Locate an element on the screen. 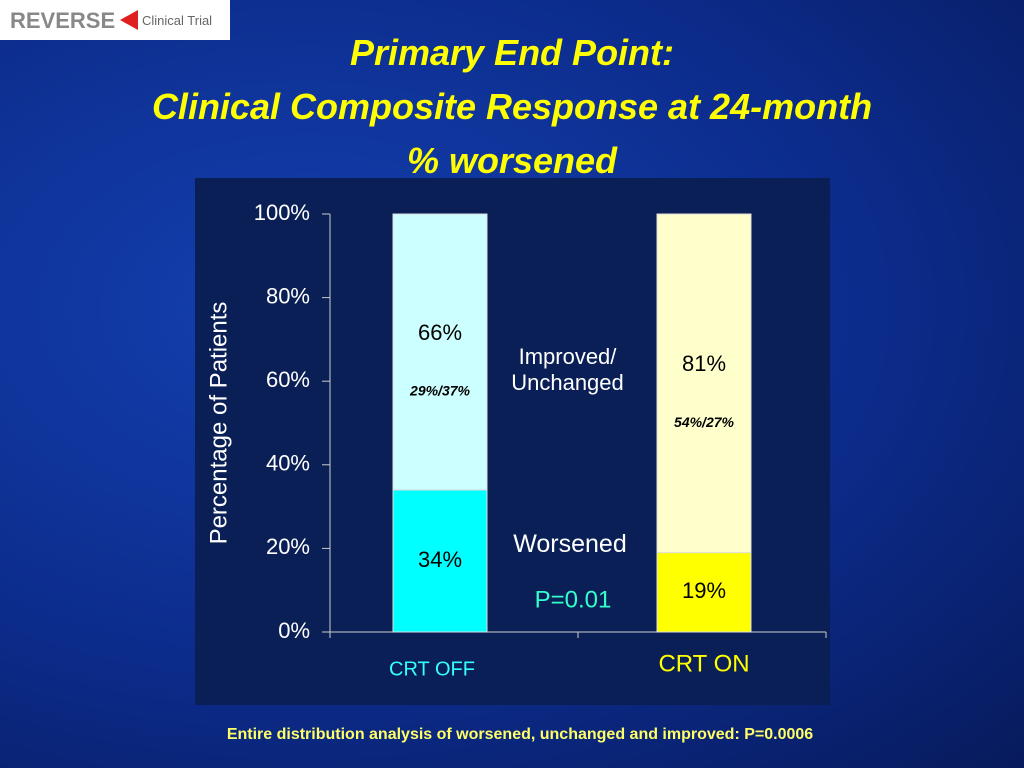 Image resolution: width=1024 pixels, height=768 pixels. logo-subtitle: Clinical Trial is located at coordinates (177, 20).